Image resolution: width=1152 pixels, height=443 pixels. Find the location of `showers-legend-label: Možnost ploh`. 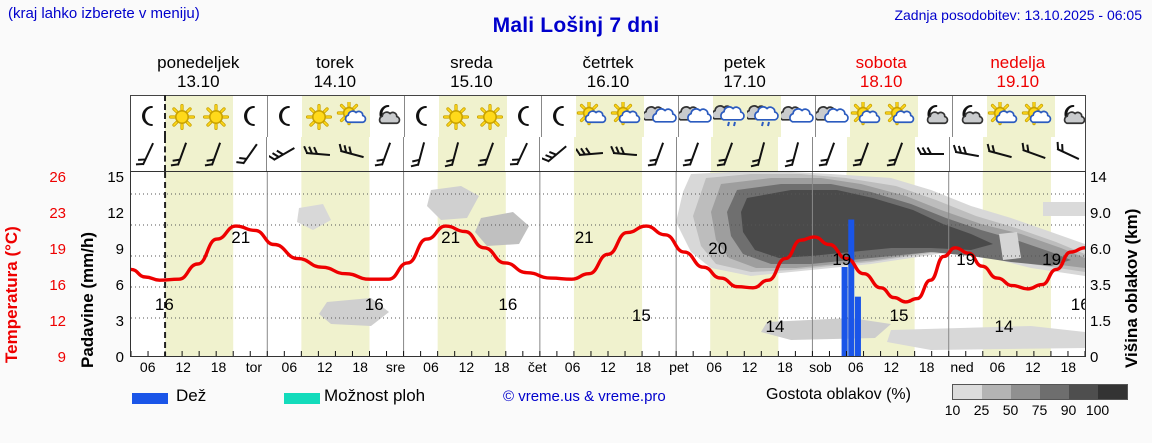

showers-legend-label: Možnost ploh is located at coordinates (375, 395).